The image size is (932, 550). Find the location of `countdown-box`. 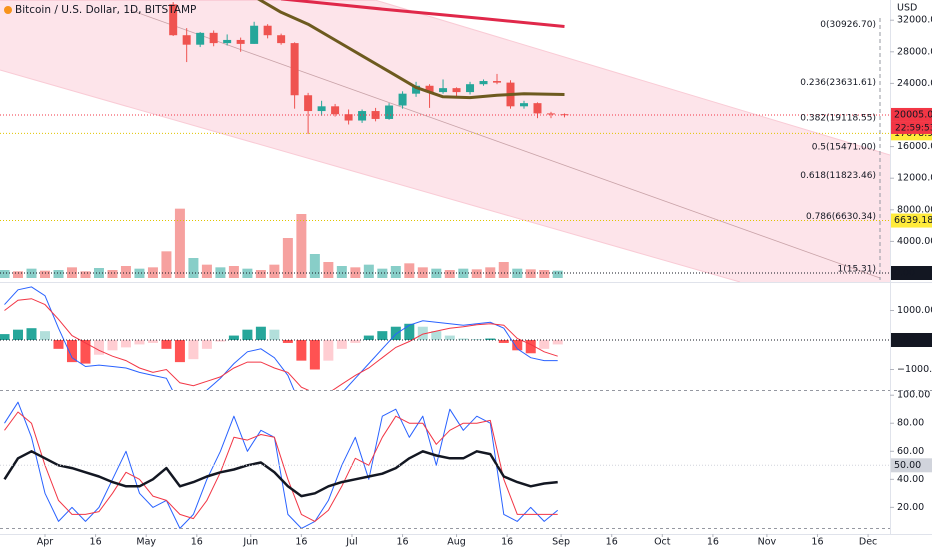

countdown-box is located at coordinates (911, 127).